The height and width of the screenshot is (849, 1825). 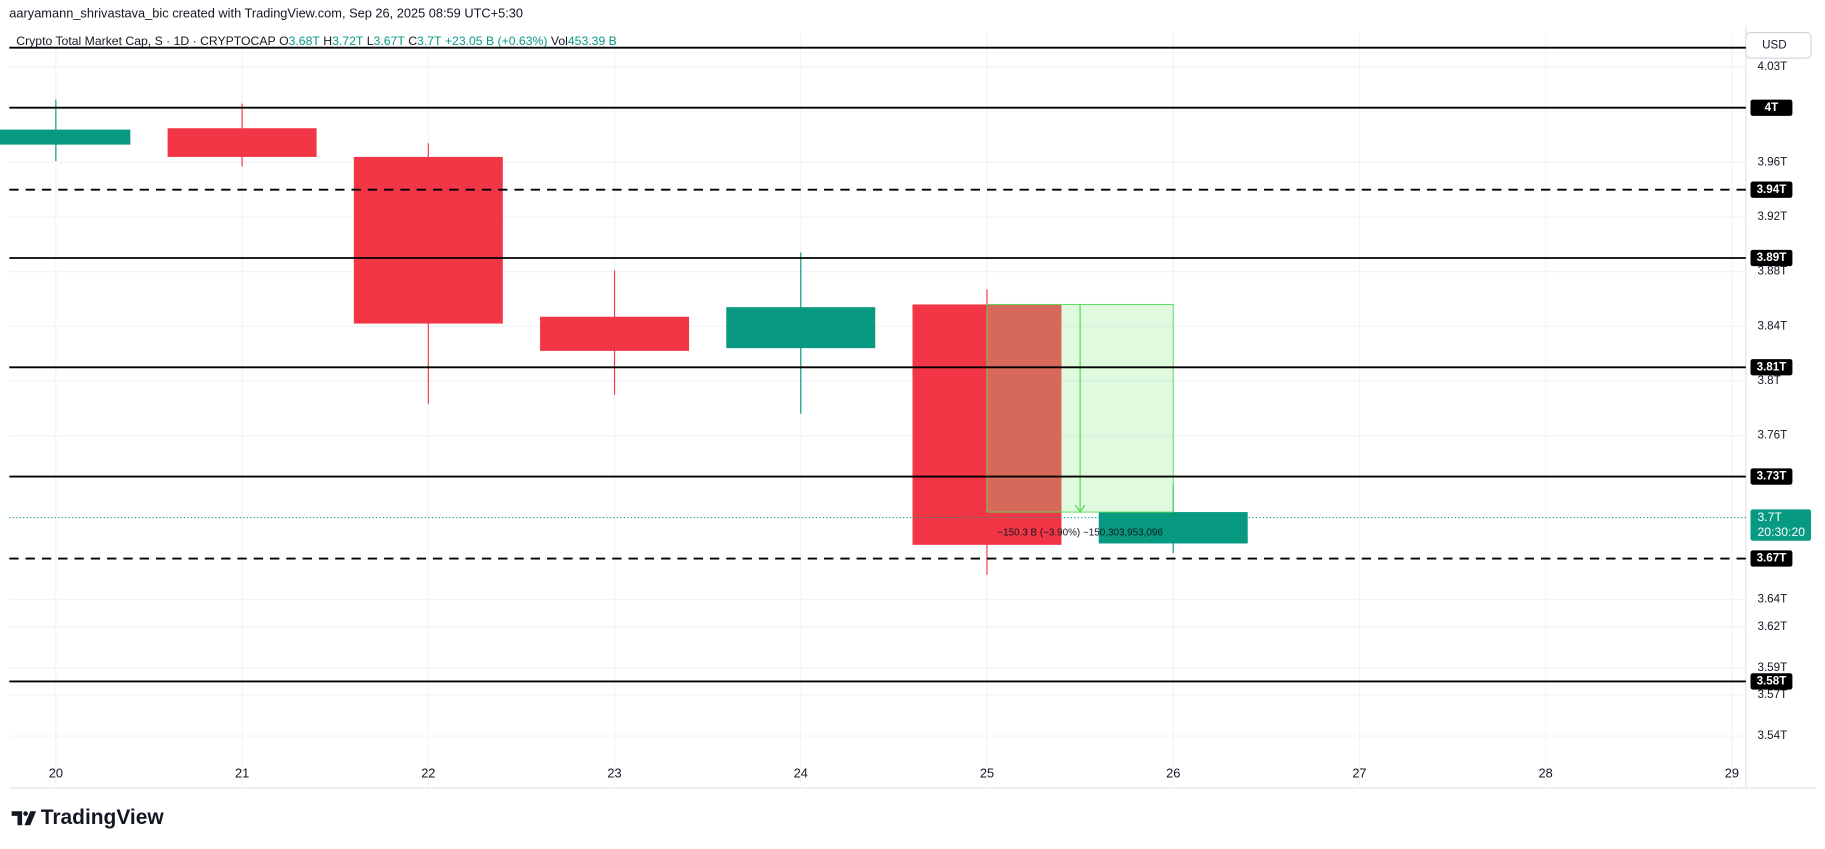 I want to click on volume-key: Vol, so click(x=559, y=41).